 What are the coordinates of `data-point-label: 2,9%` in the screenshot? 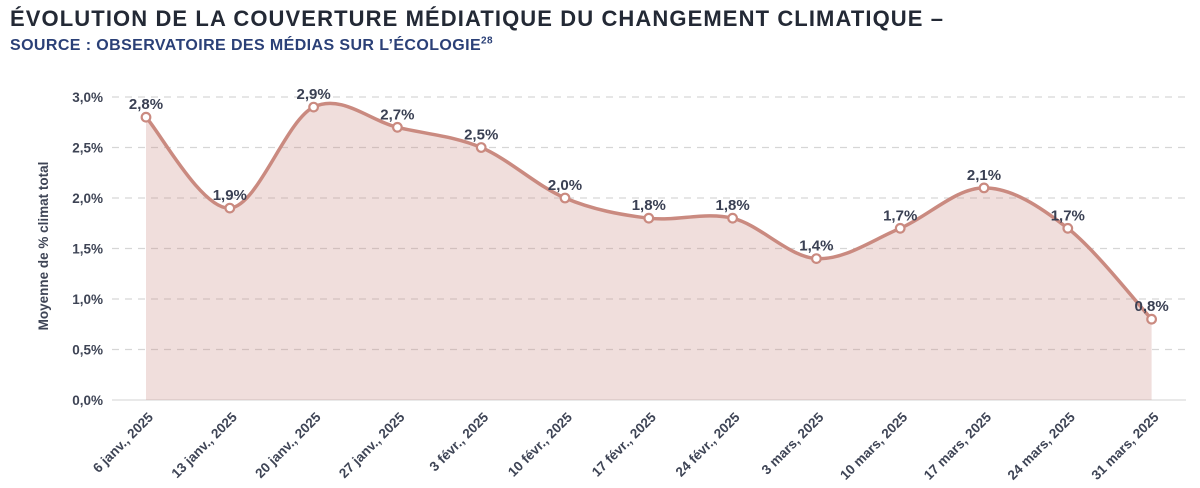 It's located at (313, 94).